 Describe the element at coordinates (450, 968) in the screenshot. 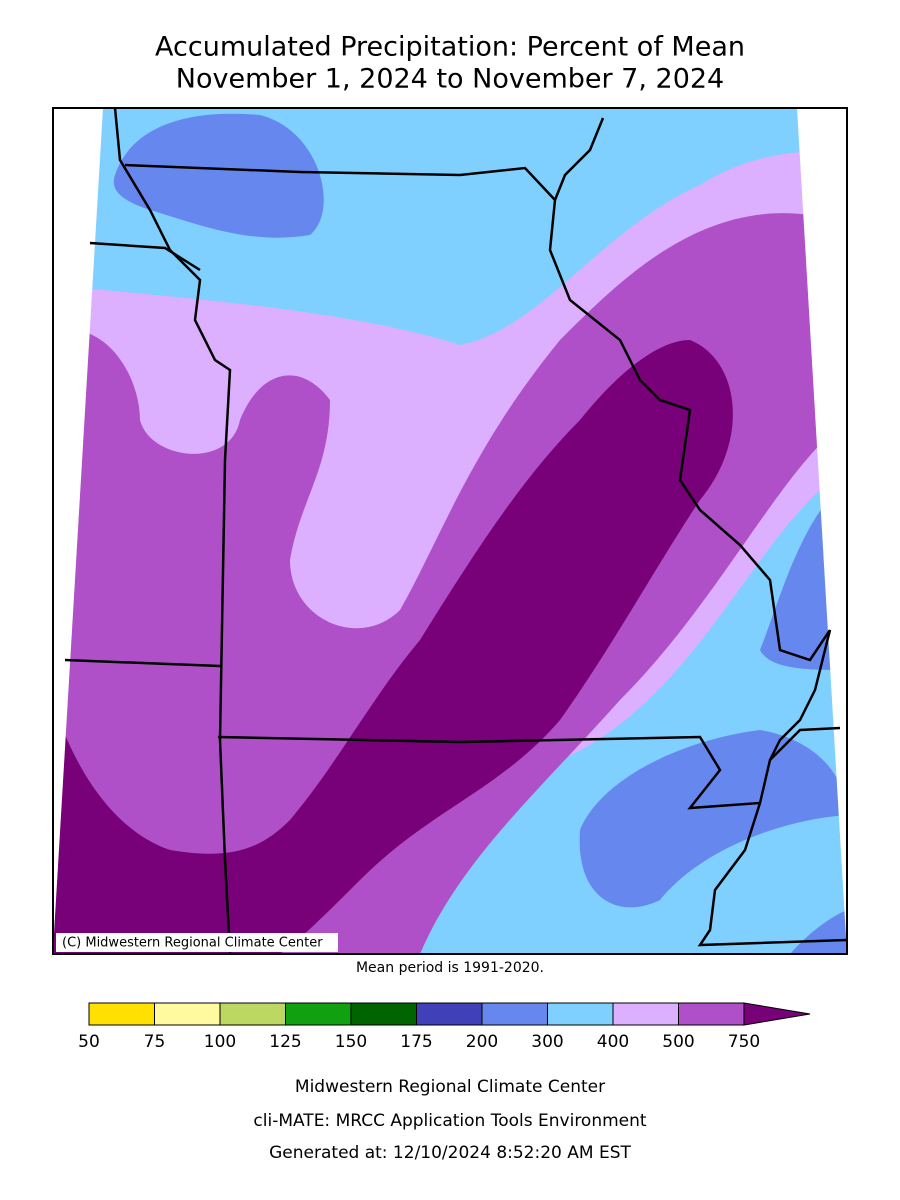

I see `mean-period: Mean period is 1991-2020.` at that location.